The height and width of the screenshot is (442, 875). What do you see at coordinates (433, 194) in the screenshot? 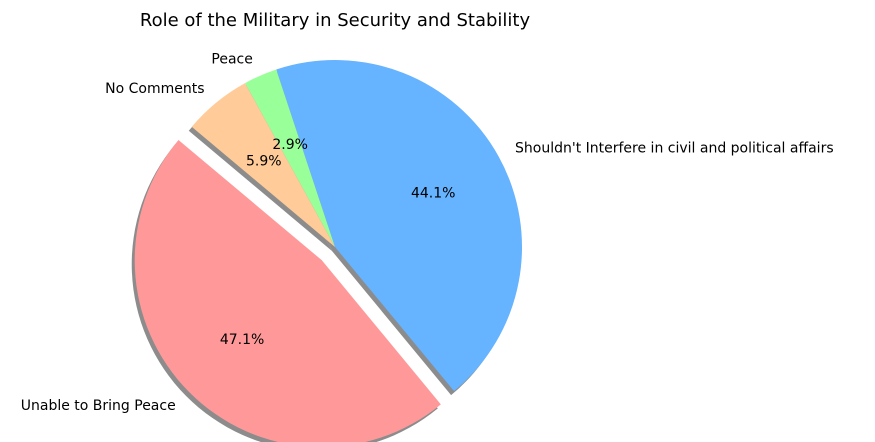
I see `slice-percent-shouldn-t-interfere-in-civil-and-political-affairs: 44.1%` at bounding box center [433, 194].